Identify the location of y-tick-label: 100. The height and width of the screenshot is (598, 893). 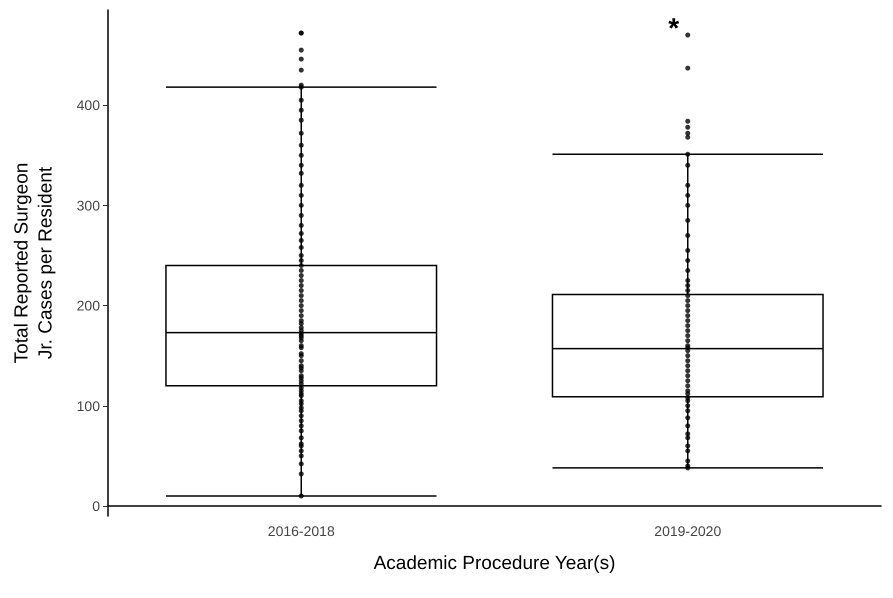
(88, 406).